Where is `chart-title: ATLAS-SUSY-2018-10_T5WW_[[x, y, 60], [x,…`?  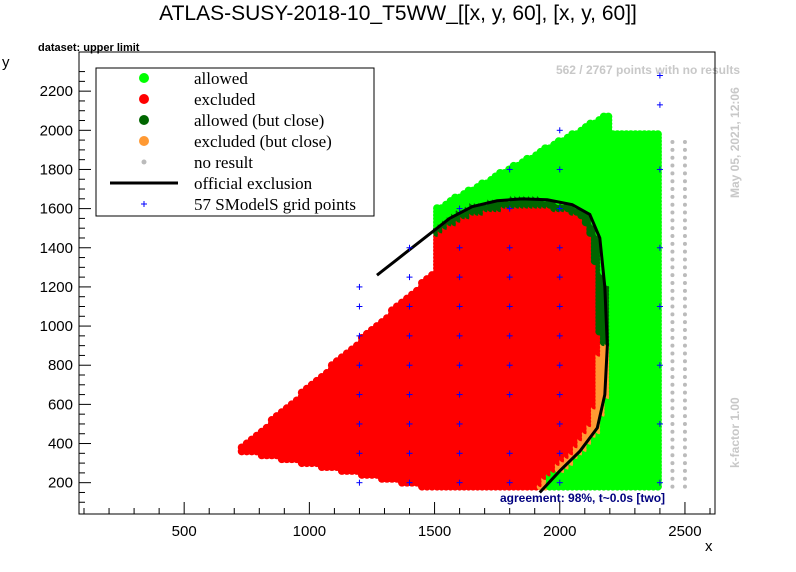 chart-title: ATLAS-SUSY-2018-10_T5WW_[[x, y, 60], [x,… is located at coordinates (398, 13).